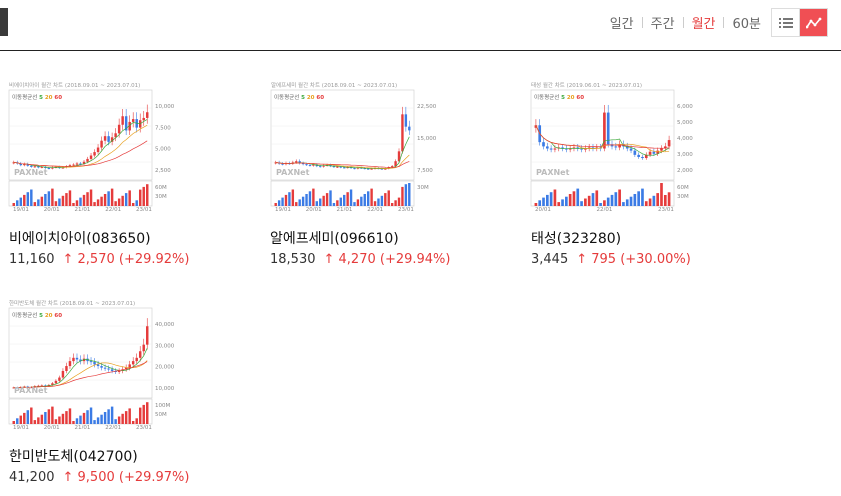  Describe the element at coordinates (420, 50) in the screenshot. I see `header-divider` at that location.